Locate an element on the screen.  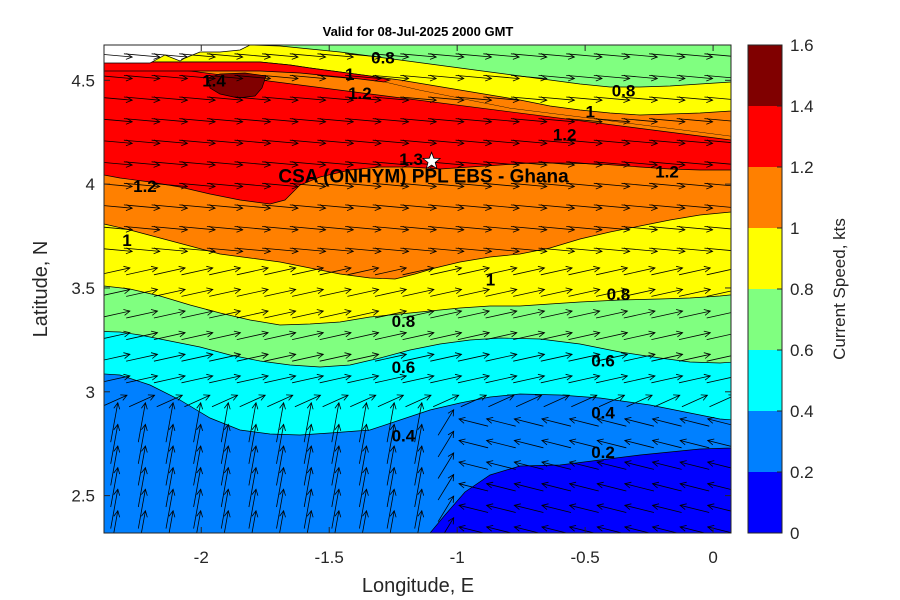
y-tick-label: 4 is located at coordinates (90, 184).